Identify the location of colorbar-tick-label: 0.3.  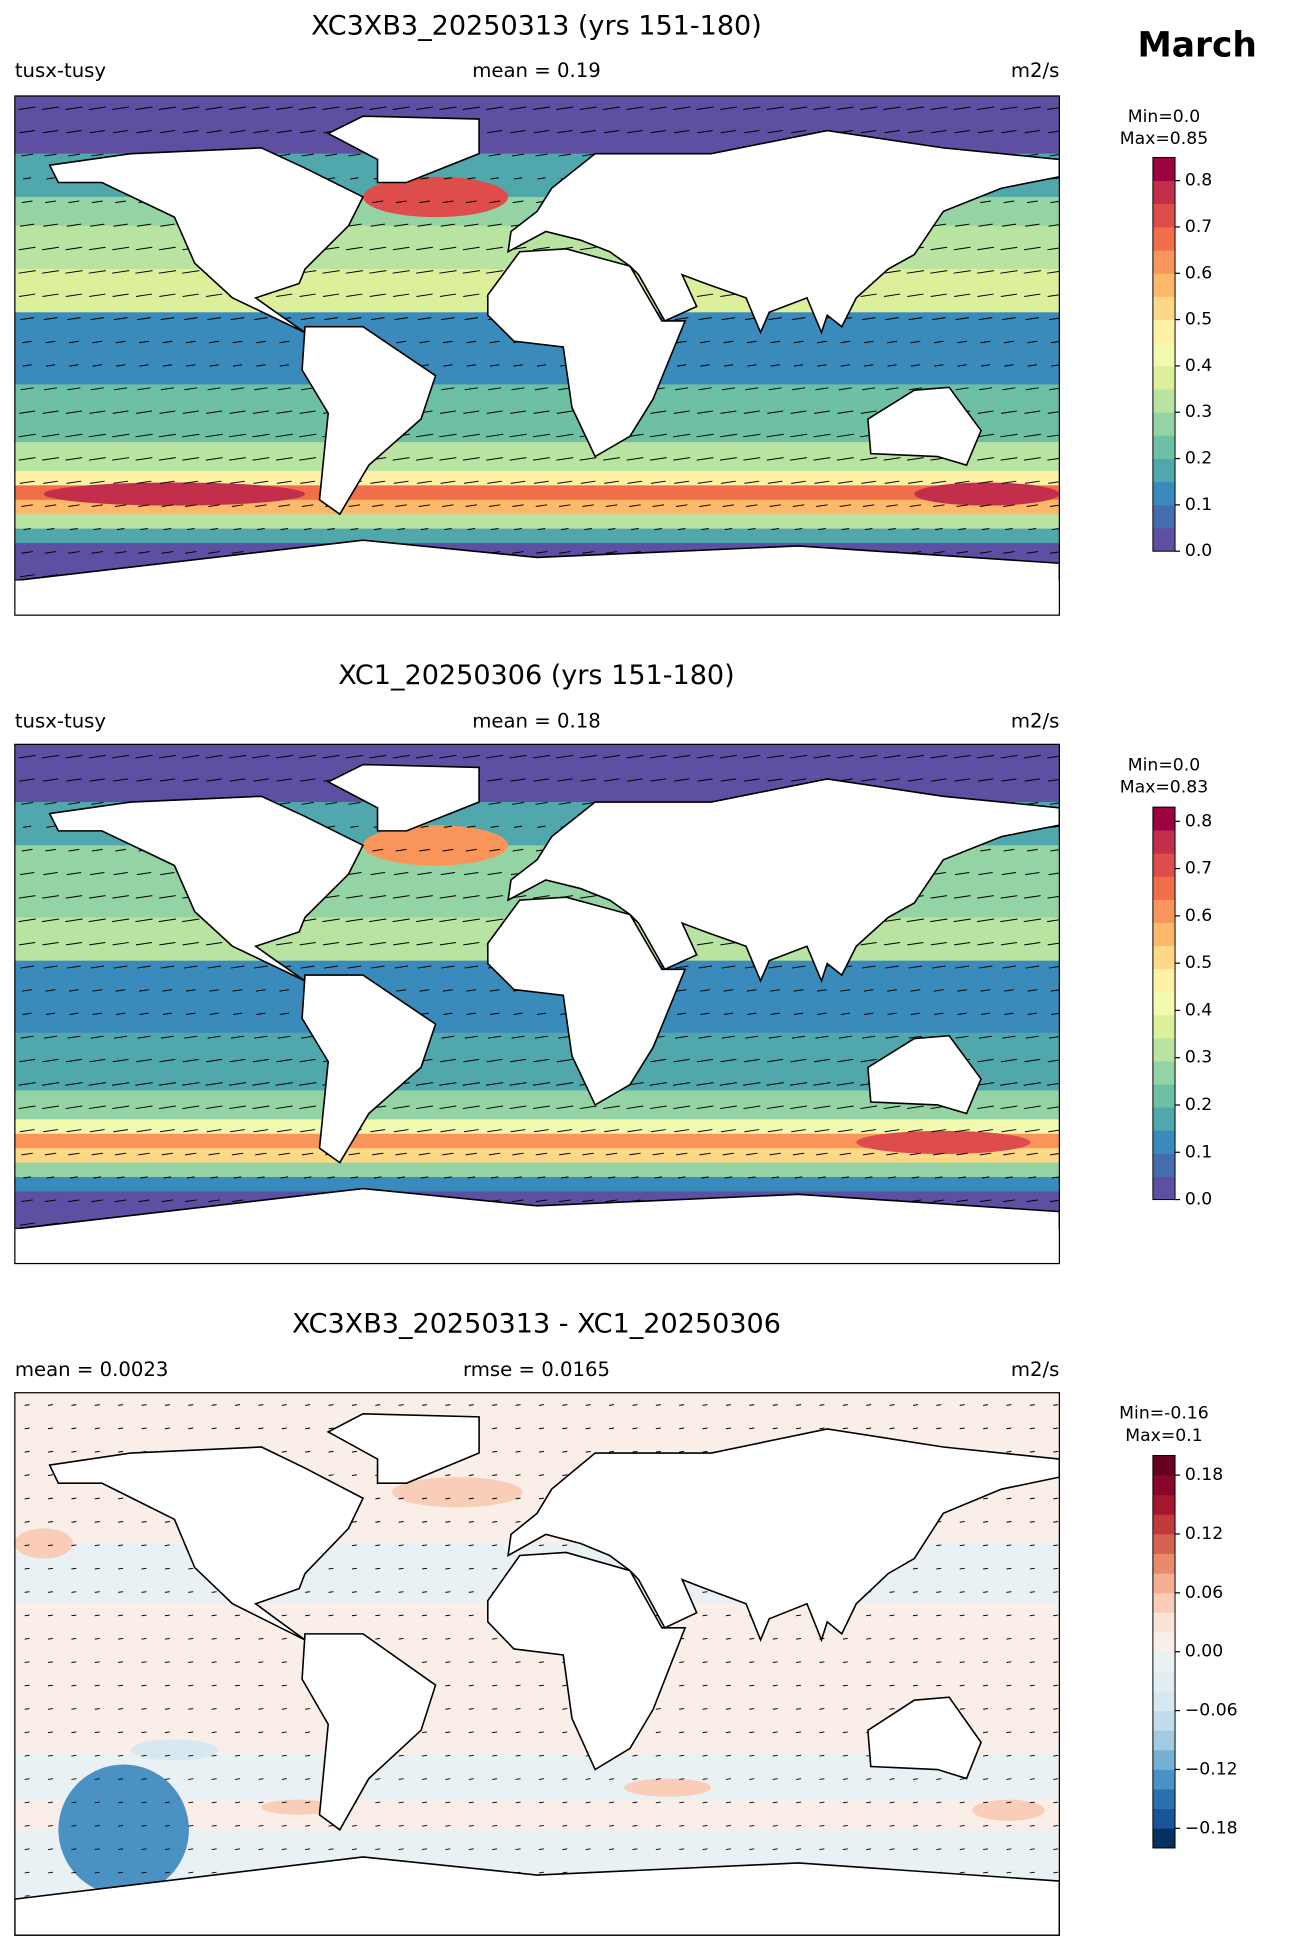
(1198, 412).